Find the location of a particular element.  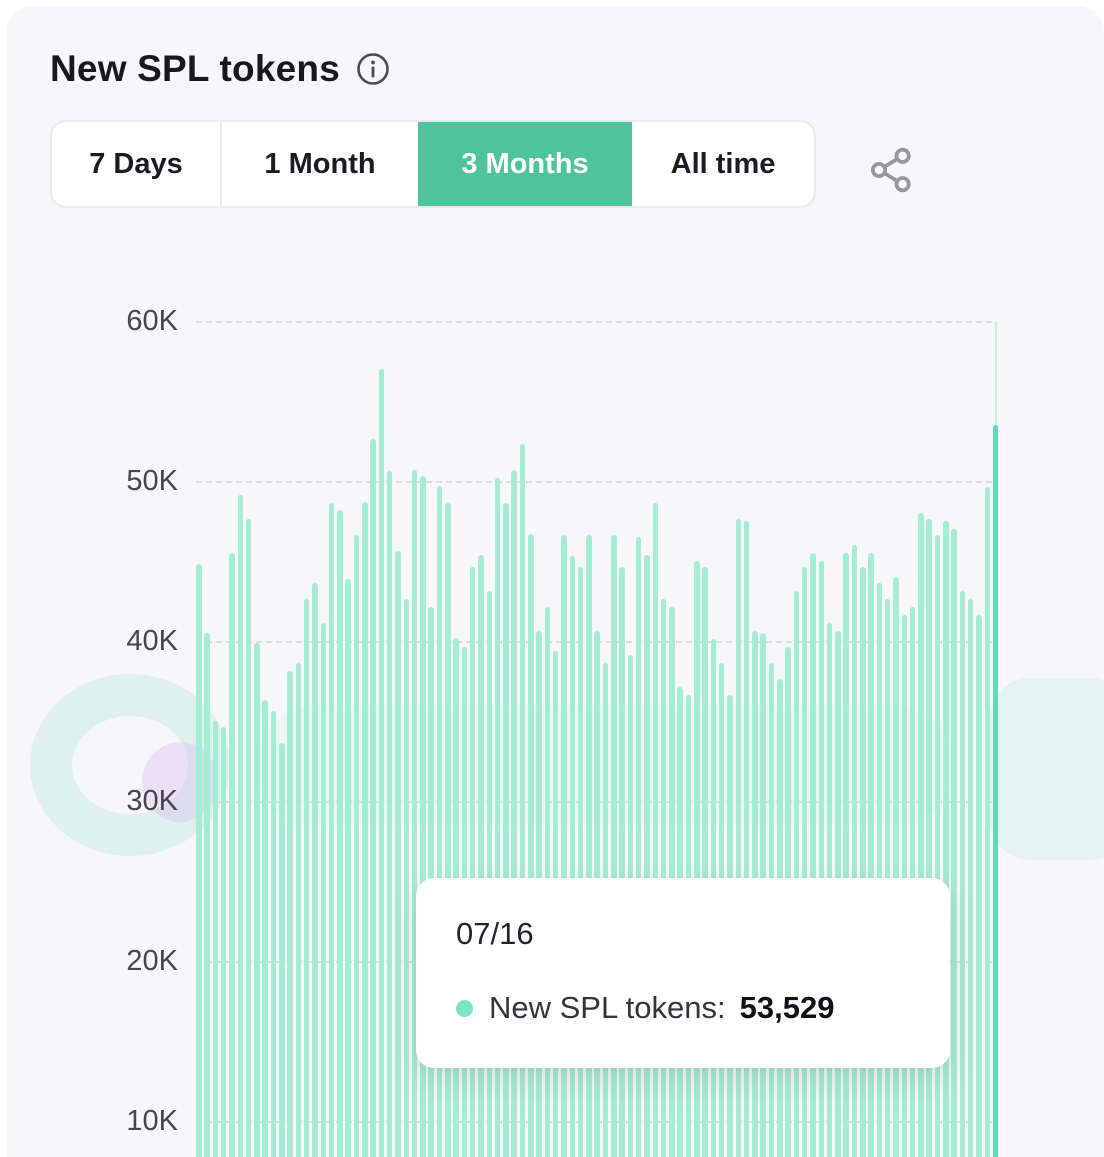

series-dot-icon is located at coordinates (464, 1008).